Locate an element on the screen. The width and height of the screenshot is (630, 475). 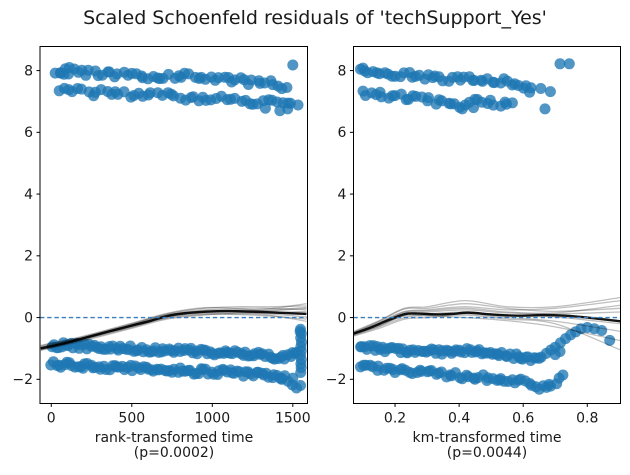
x-tick-label: 1000 is located at coordinates (212, 418).